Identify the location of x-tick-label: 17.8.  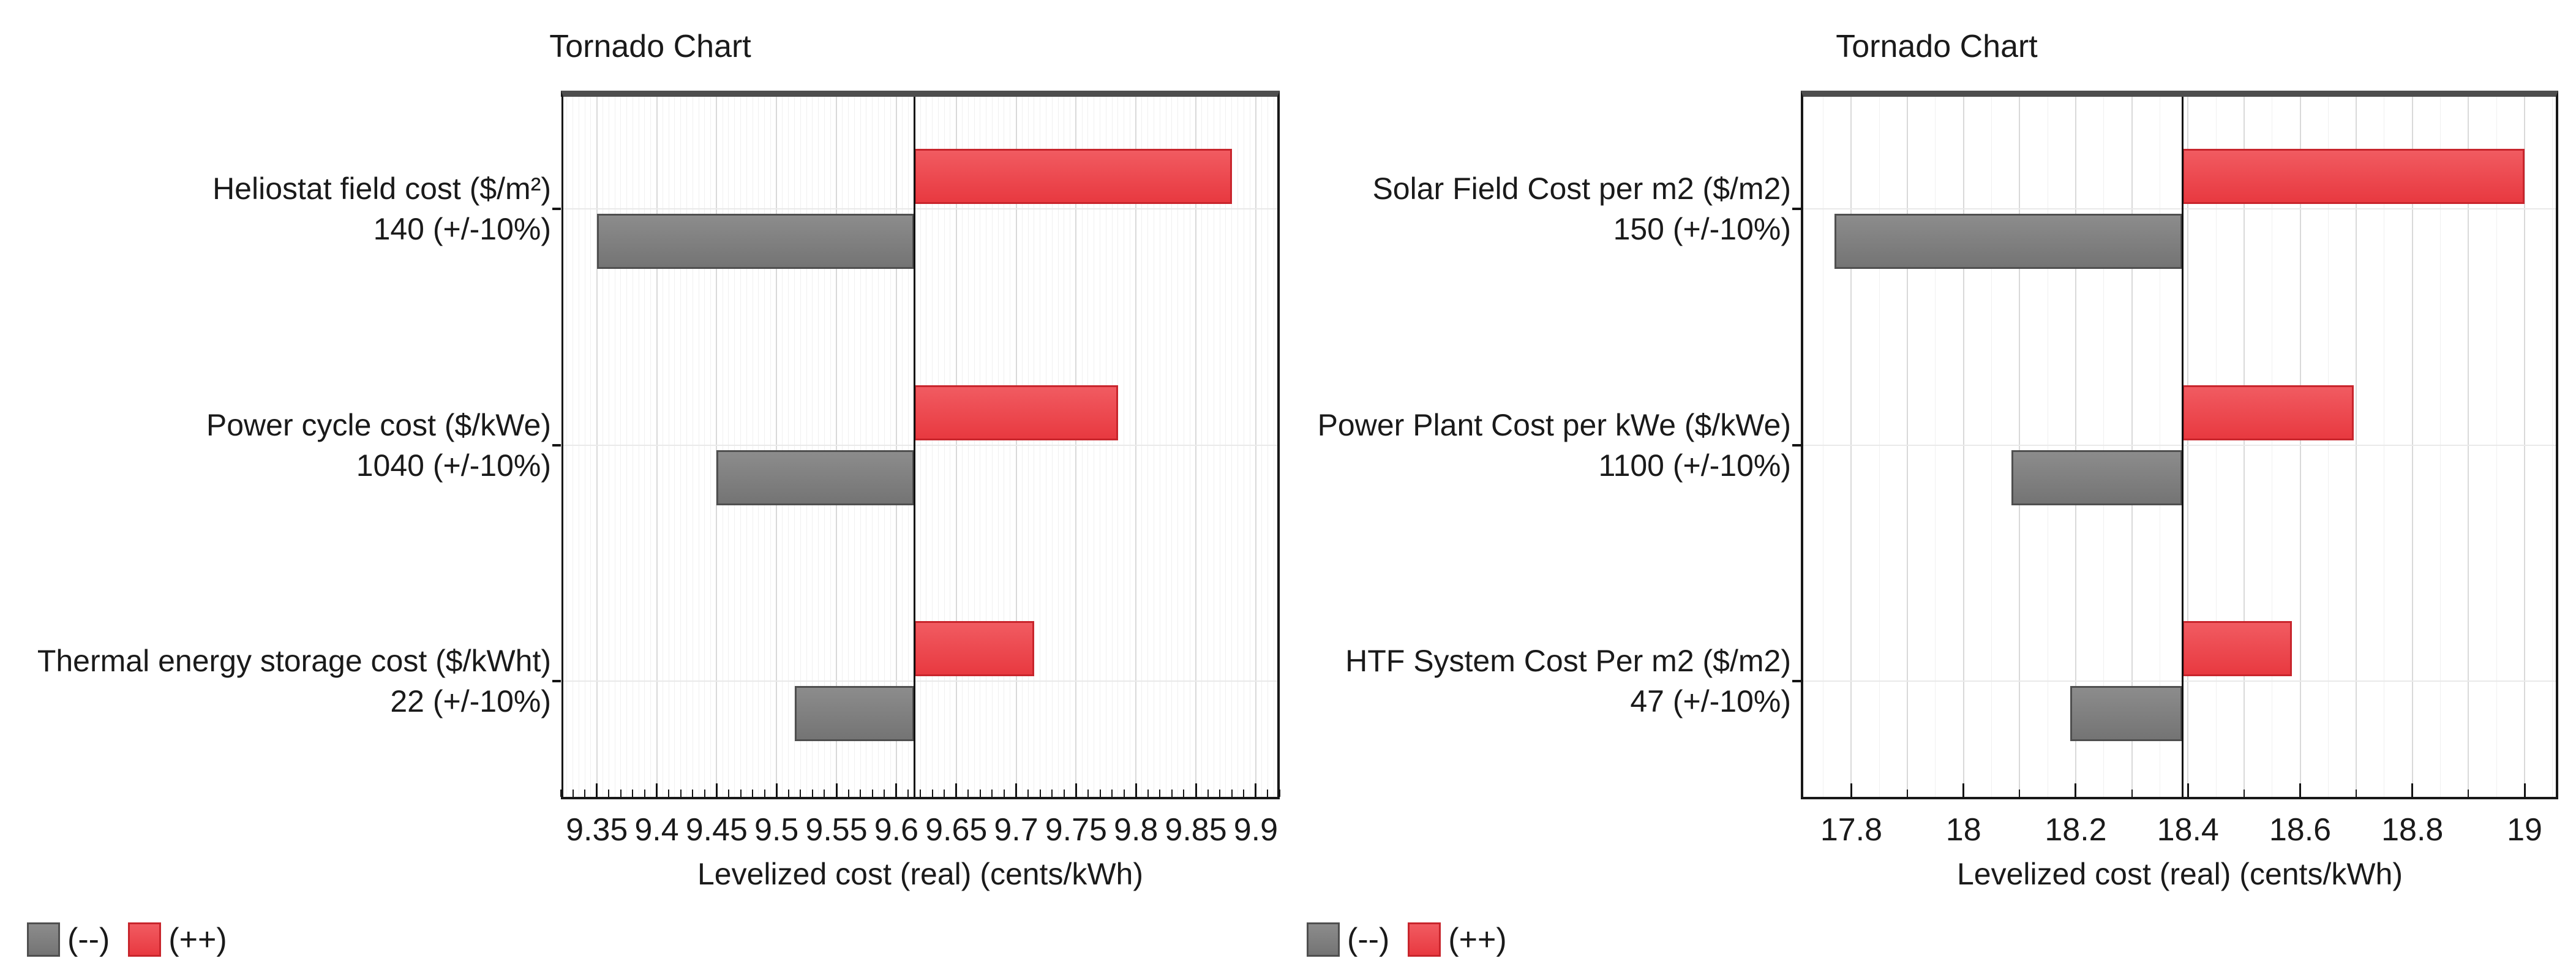
(1851, 830).